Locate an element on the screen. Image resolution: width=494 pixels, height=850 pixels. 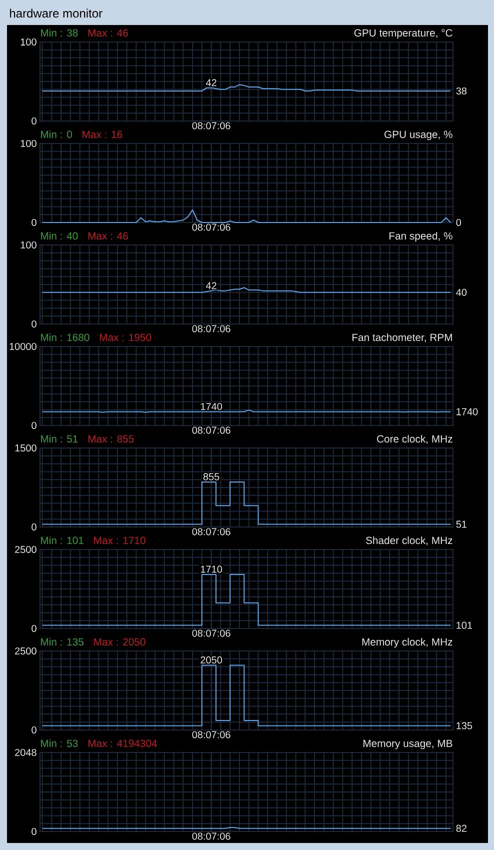
text: hardware monitor is located at coordinates (56, 13).